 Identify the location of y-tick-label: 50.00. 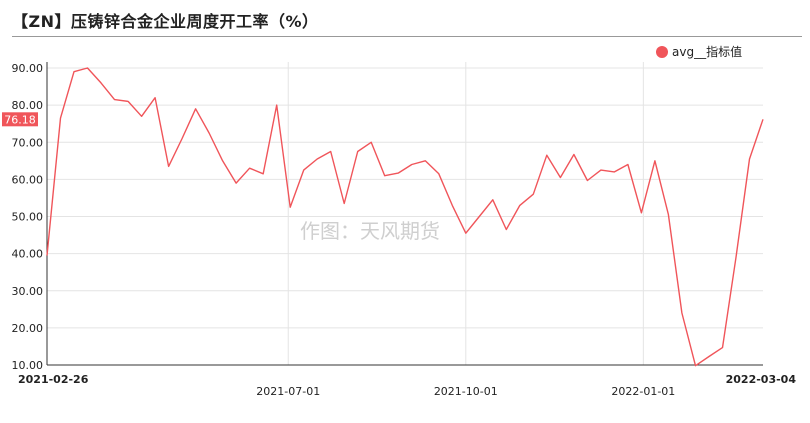
(28, 217).